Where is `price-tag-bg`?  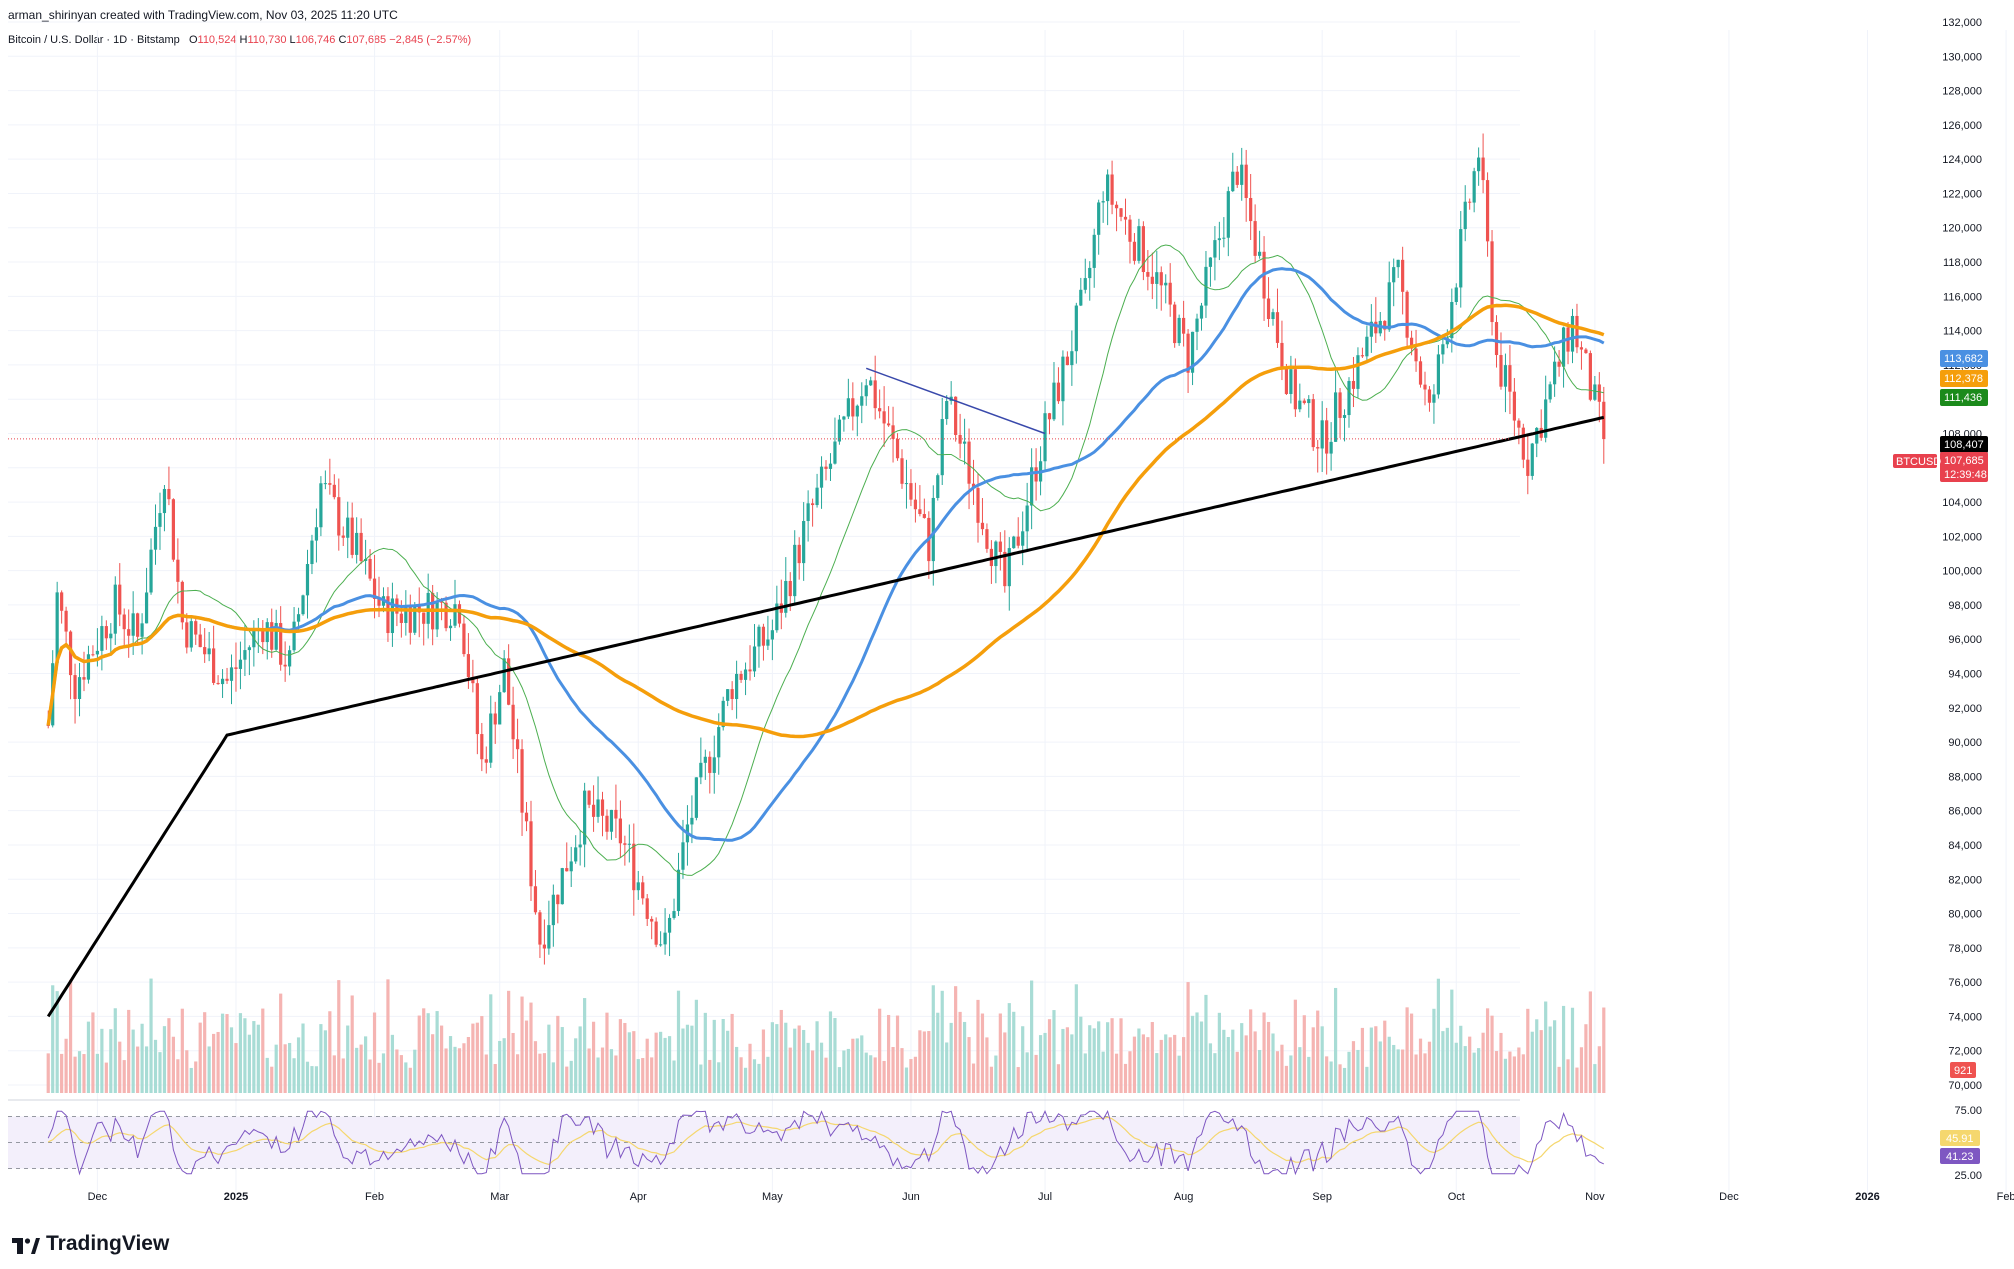
price-tag-bg is located at coordinates (1964, 378).